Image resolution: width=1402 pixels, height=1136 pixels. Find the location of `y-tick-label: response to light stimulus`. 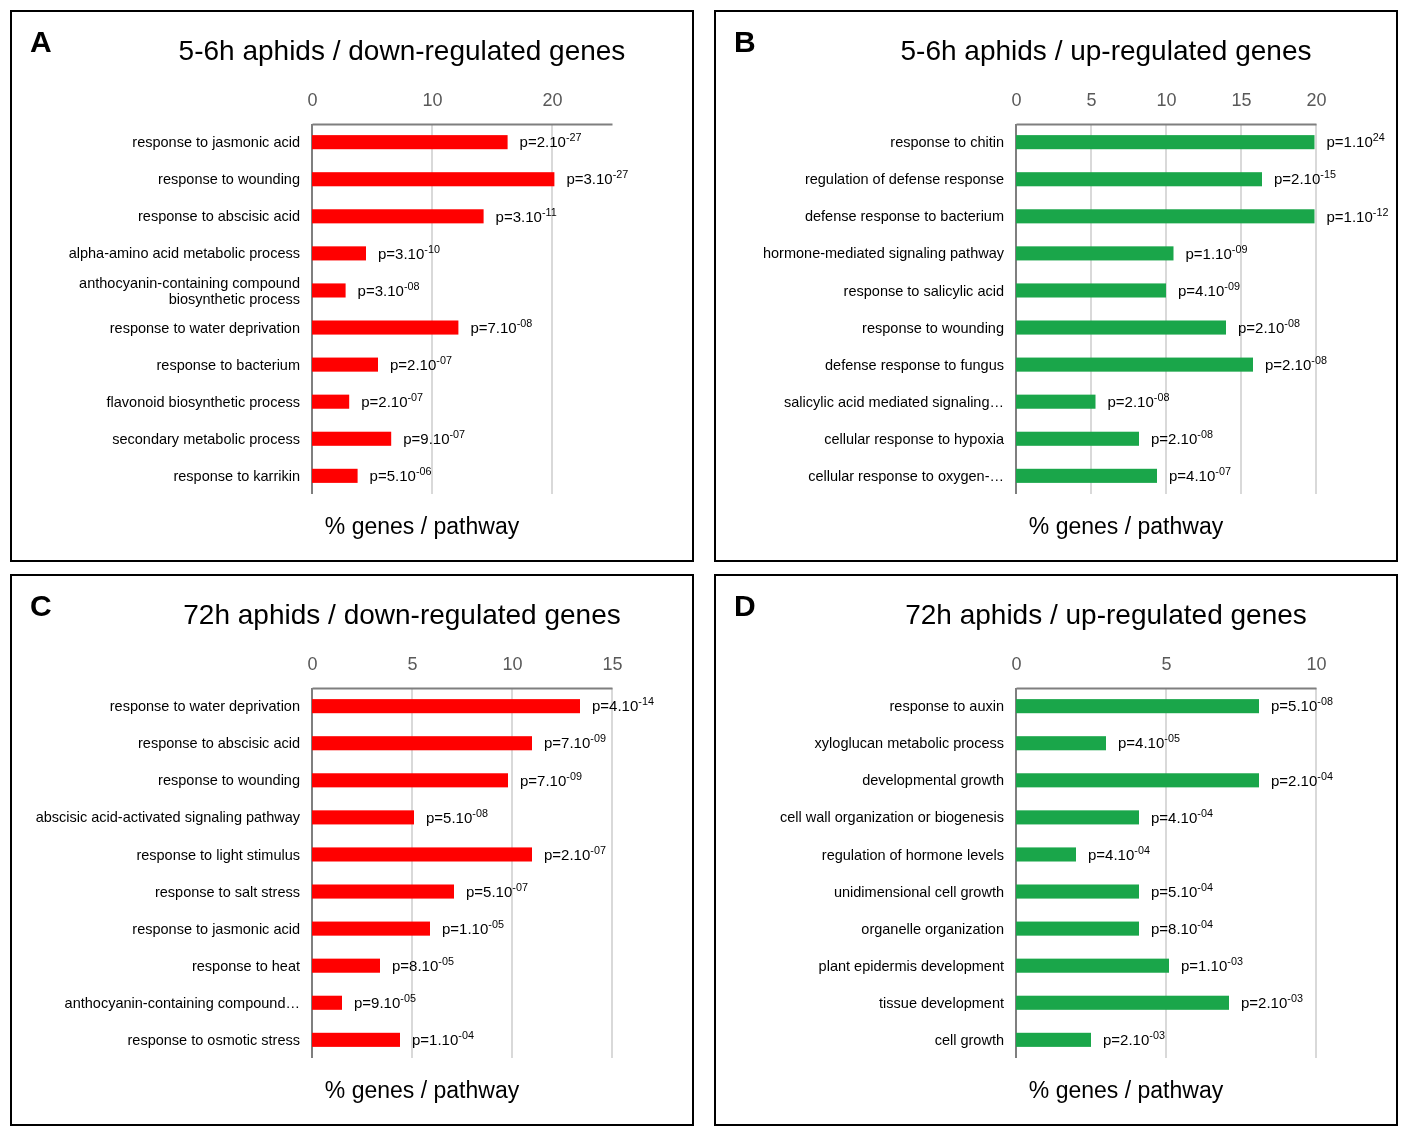

y-tick-label: response to light stimulus is located at coordinates (218, 854).